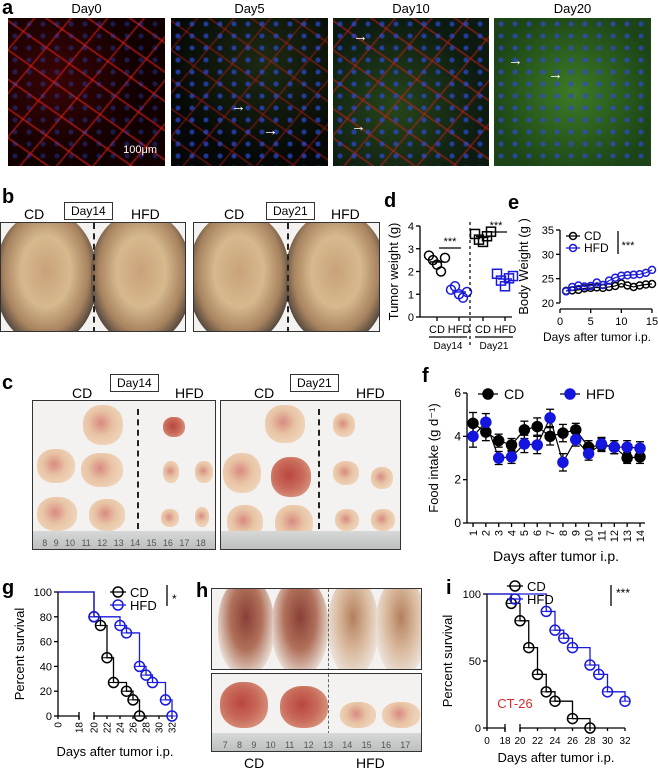 This screenshot has width=658, height=772. Describe the element at coordinates (523, 266) in the screenshot. I see `y-axis-label: Body Weight (g )` at that location.